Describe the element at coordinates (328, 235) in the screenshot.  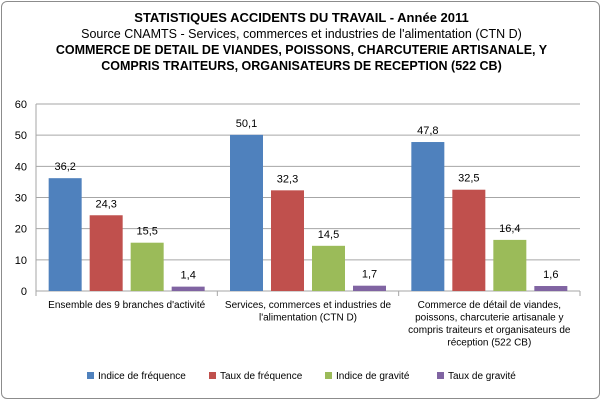
I see `data-label: 14,5` at that location.